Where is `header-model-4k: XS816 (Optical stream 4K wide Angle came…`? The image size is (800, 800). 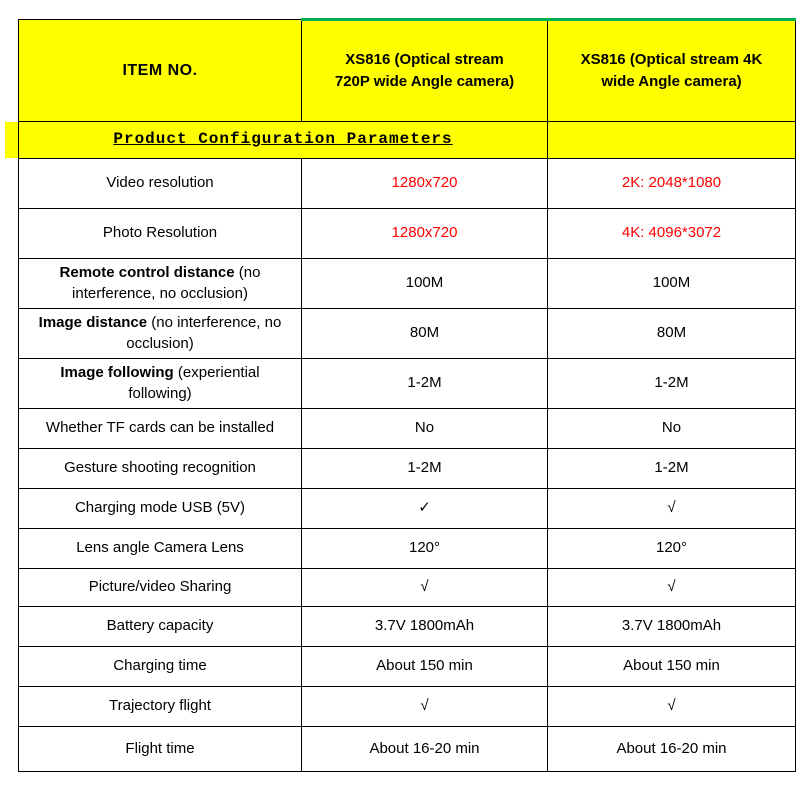
header-model-4k: XS816 (Optical stream 4K wide Angle came… is located at coordinates (671, 70).